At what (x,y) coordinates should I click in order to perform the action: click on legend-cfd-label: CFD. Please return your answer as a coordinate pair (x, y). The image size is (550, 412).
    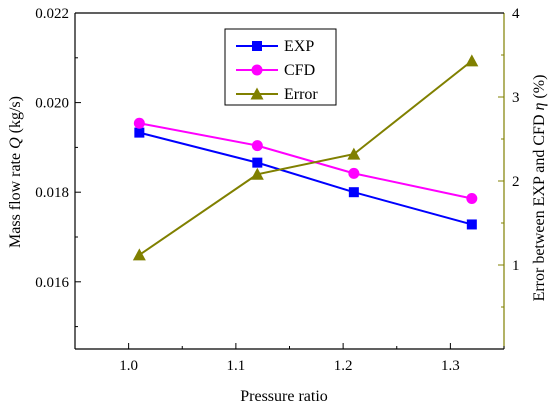
    Looking at the image, I should click on (299, 70).